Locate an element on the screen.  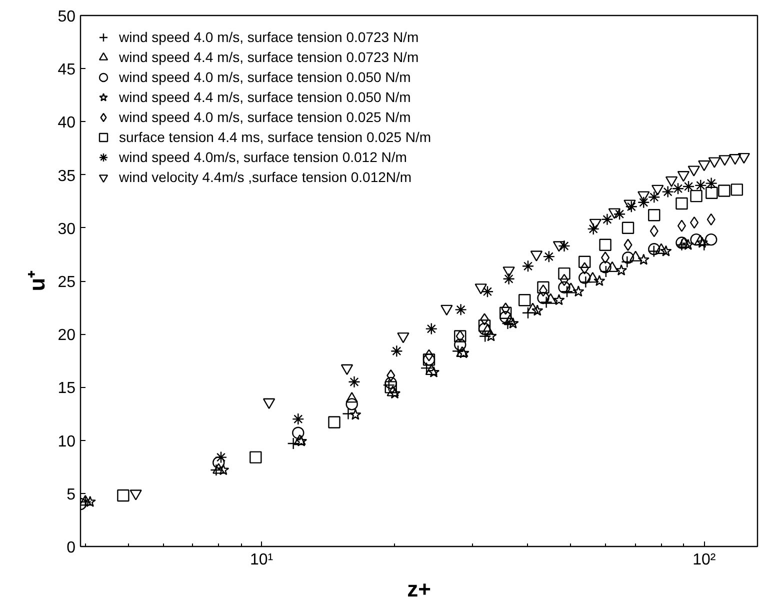
y-tick-label: 45 is located at coordinates (67, 70).